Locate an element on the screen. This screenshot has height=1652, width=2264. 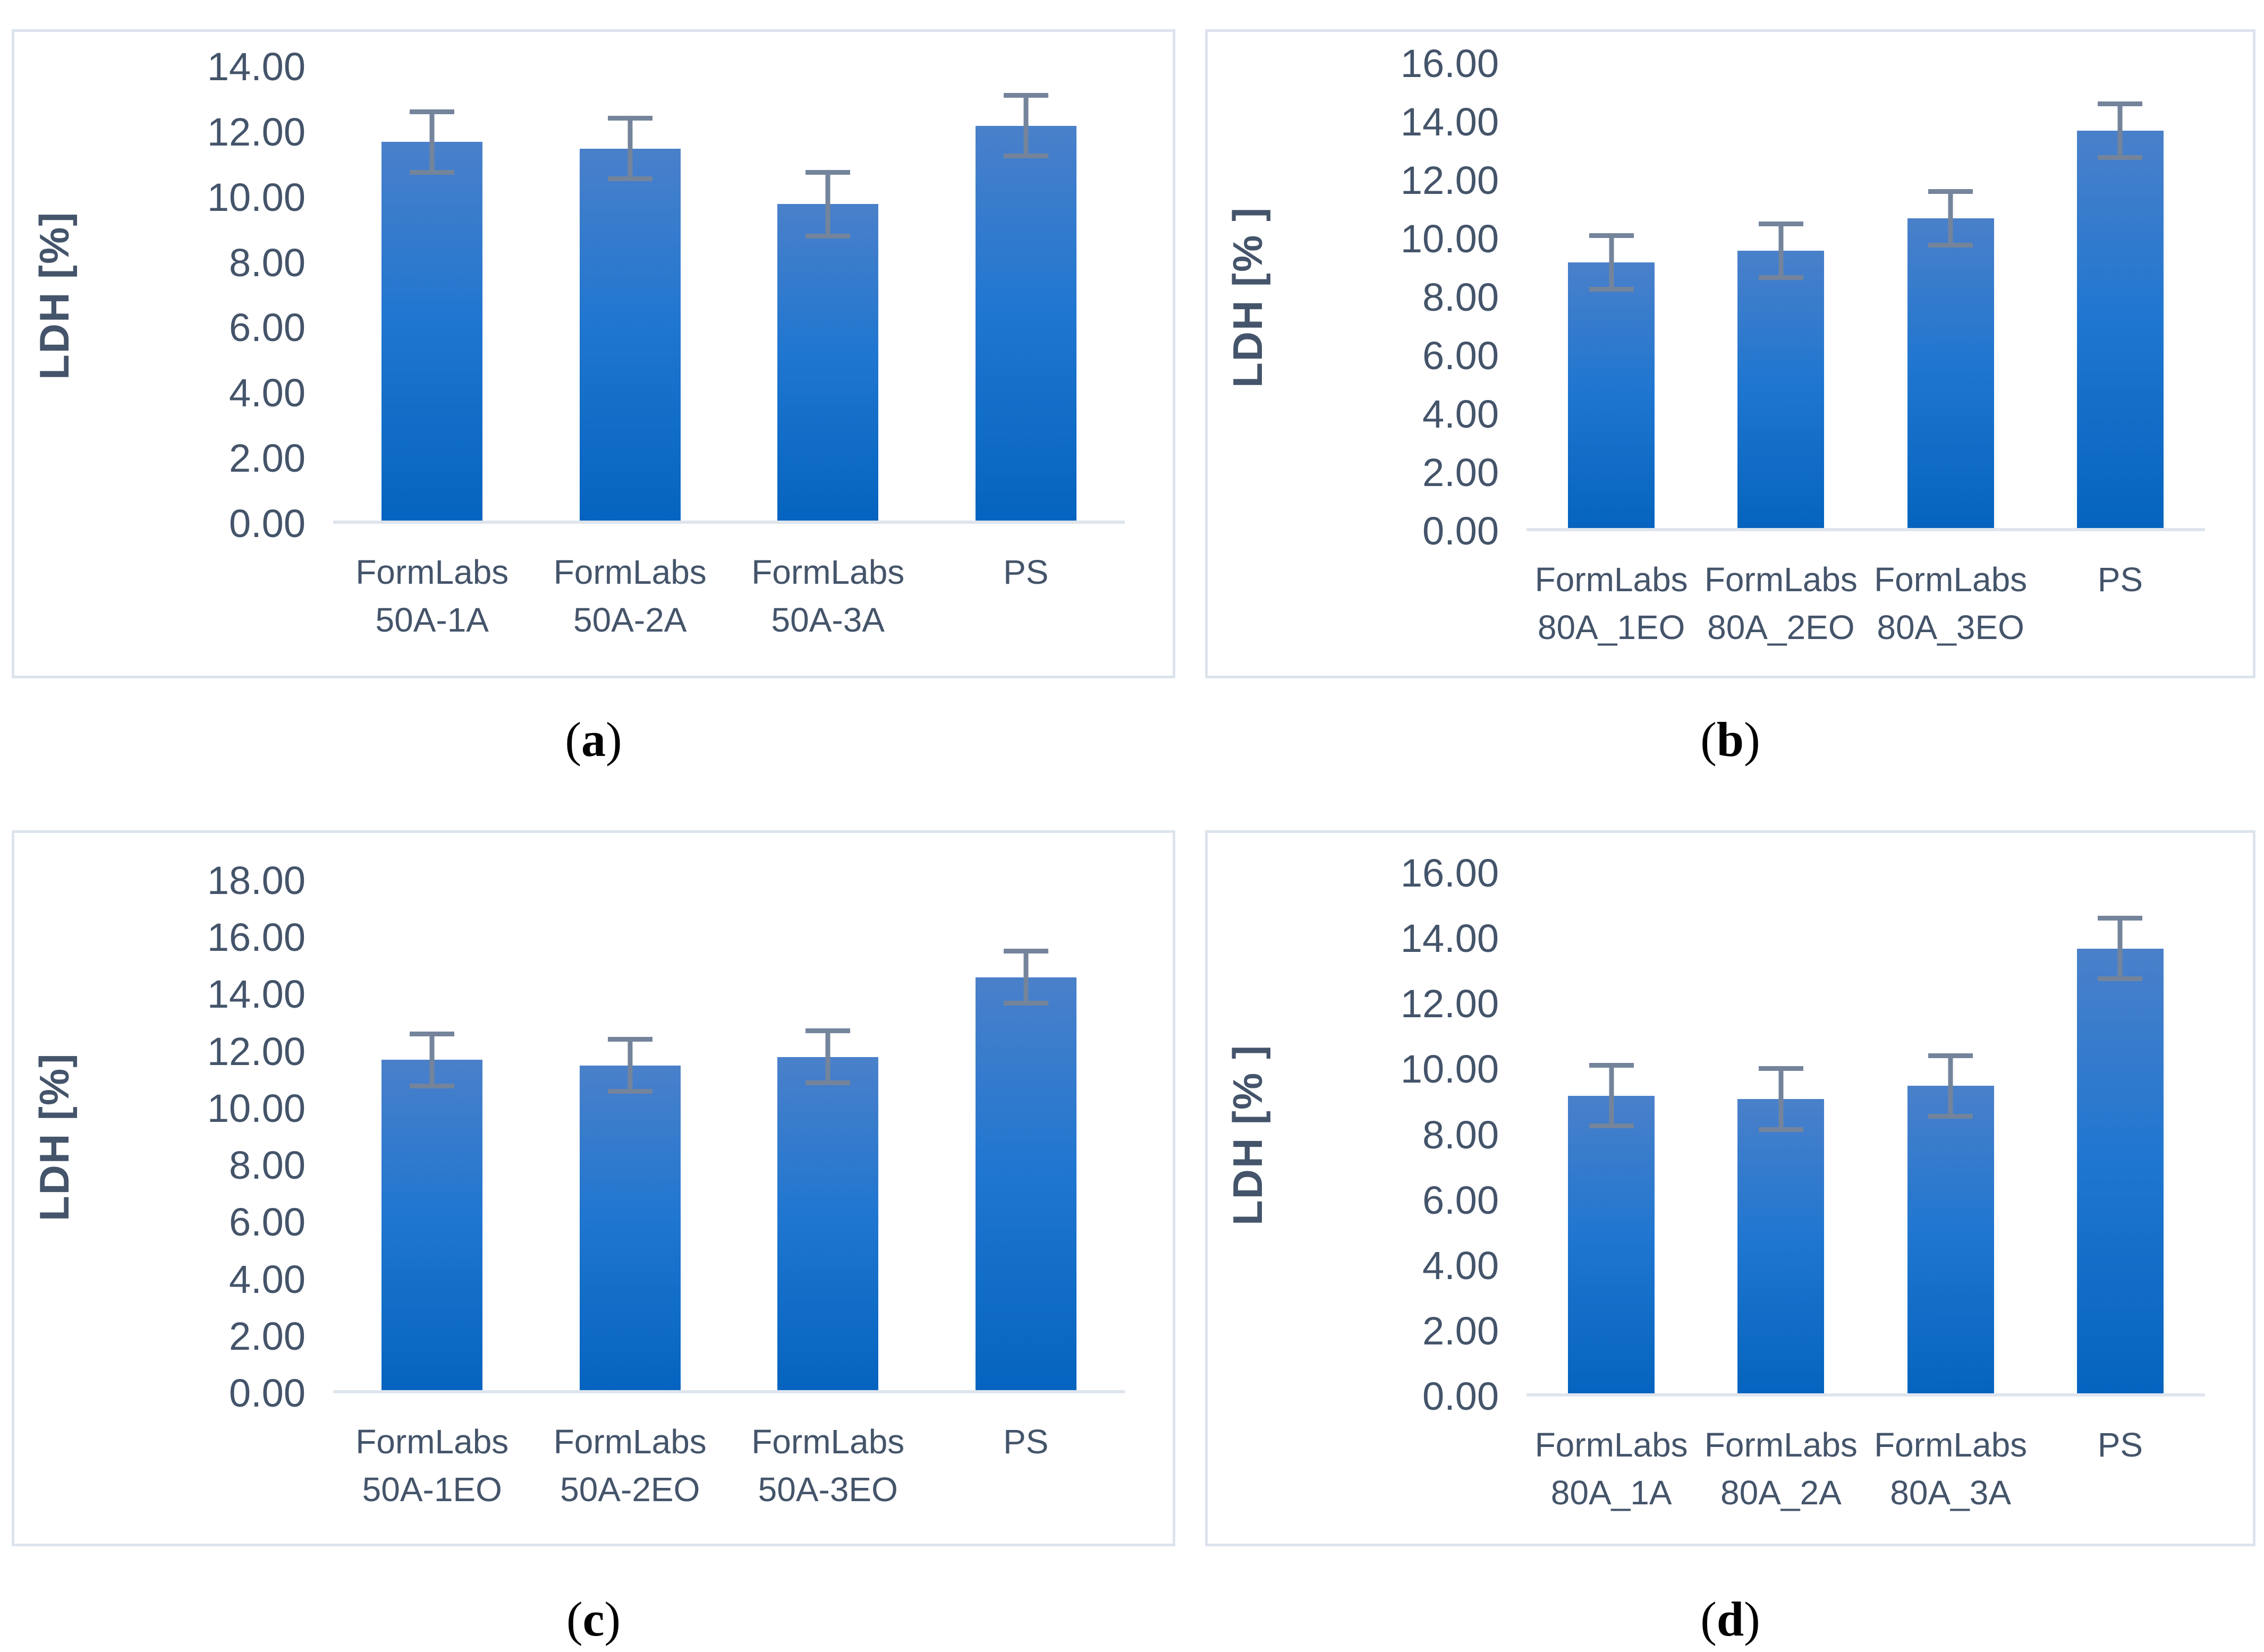
caption-d: (d) is located at coordinates (1730, 1619).